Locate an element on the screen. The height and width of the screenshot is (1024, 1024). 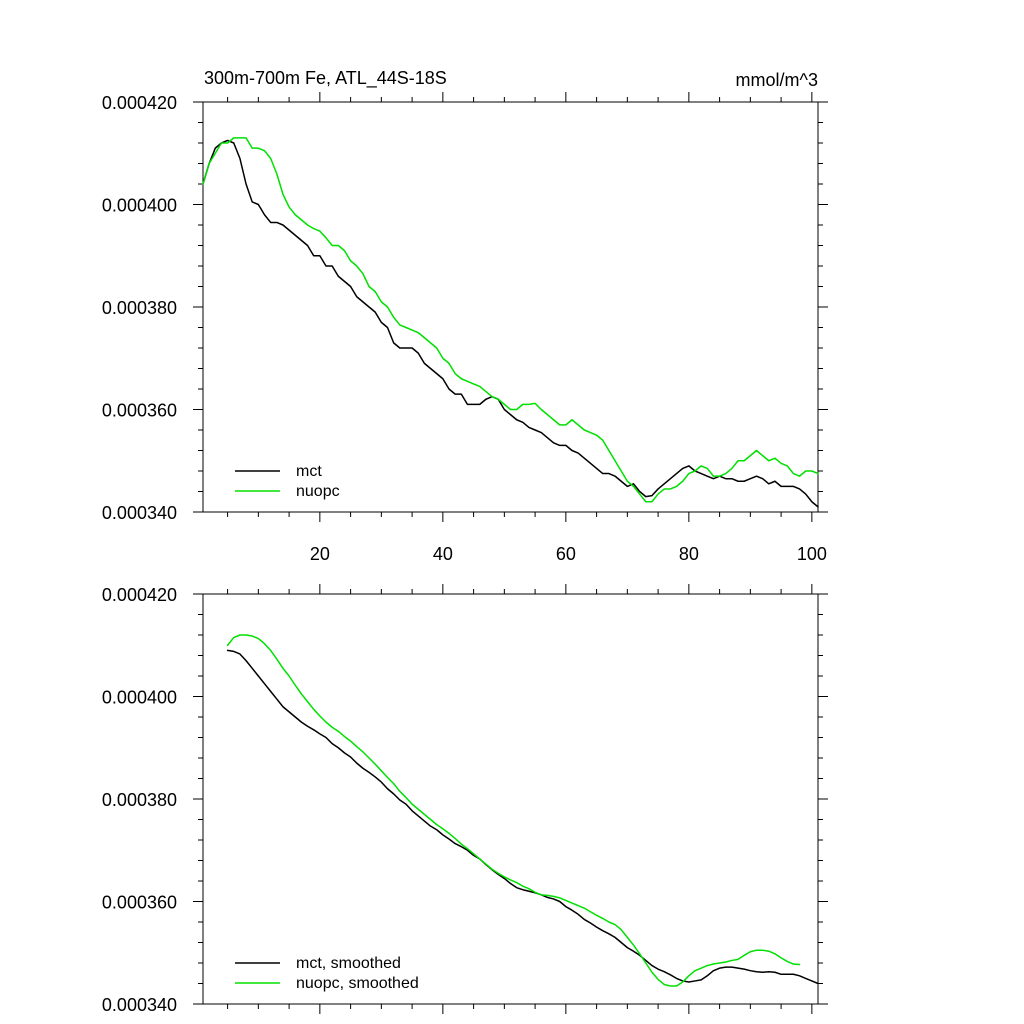
legend-label: nuopc is located at coordinates (318, 491).